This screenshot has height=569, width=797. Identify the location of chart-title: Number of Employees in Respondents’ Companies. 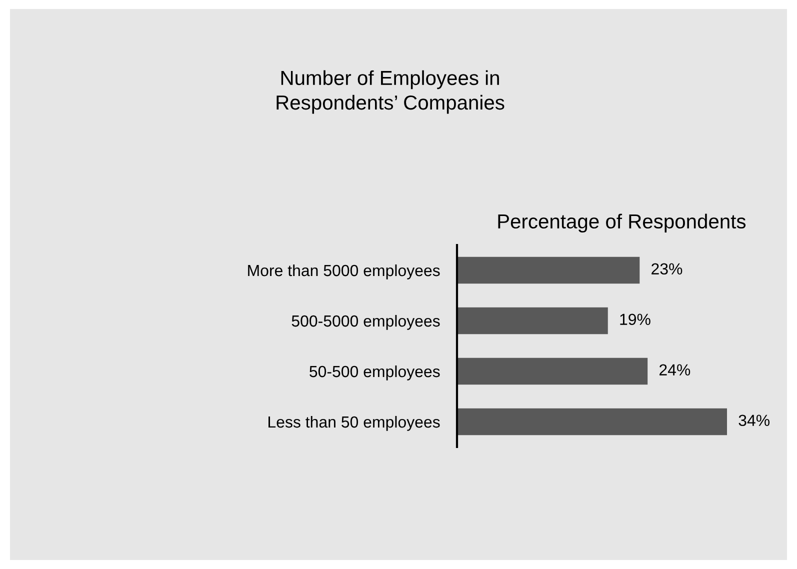
(390, 92).